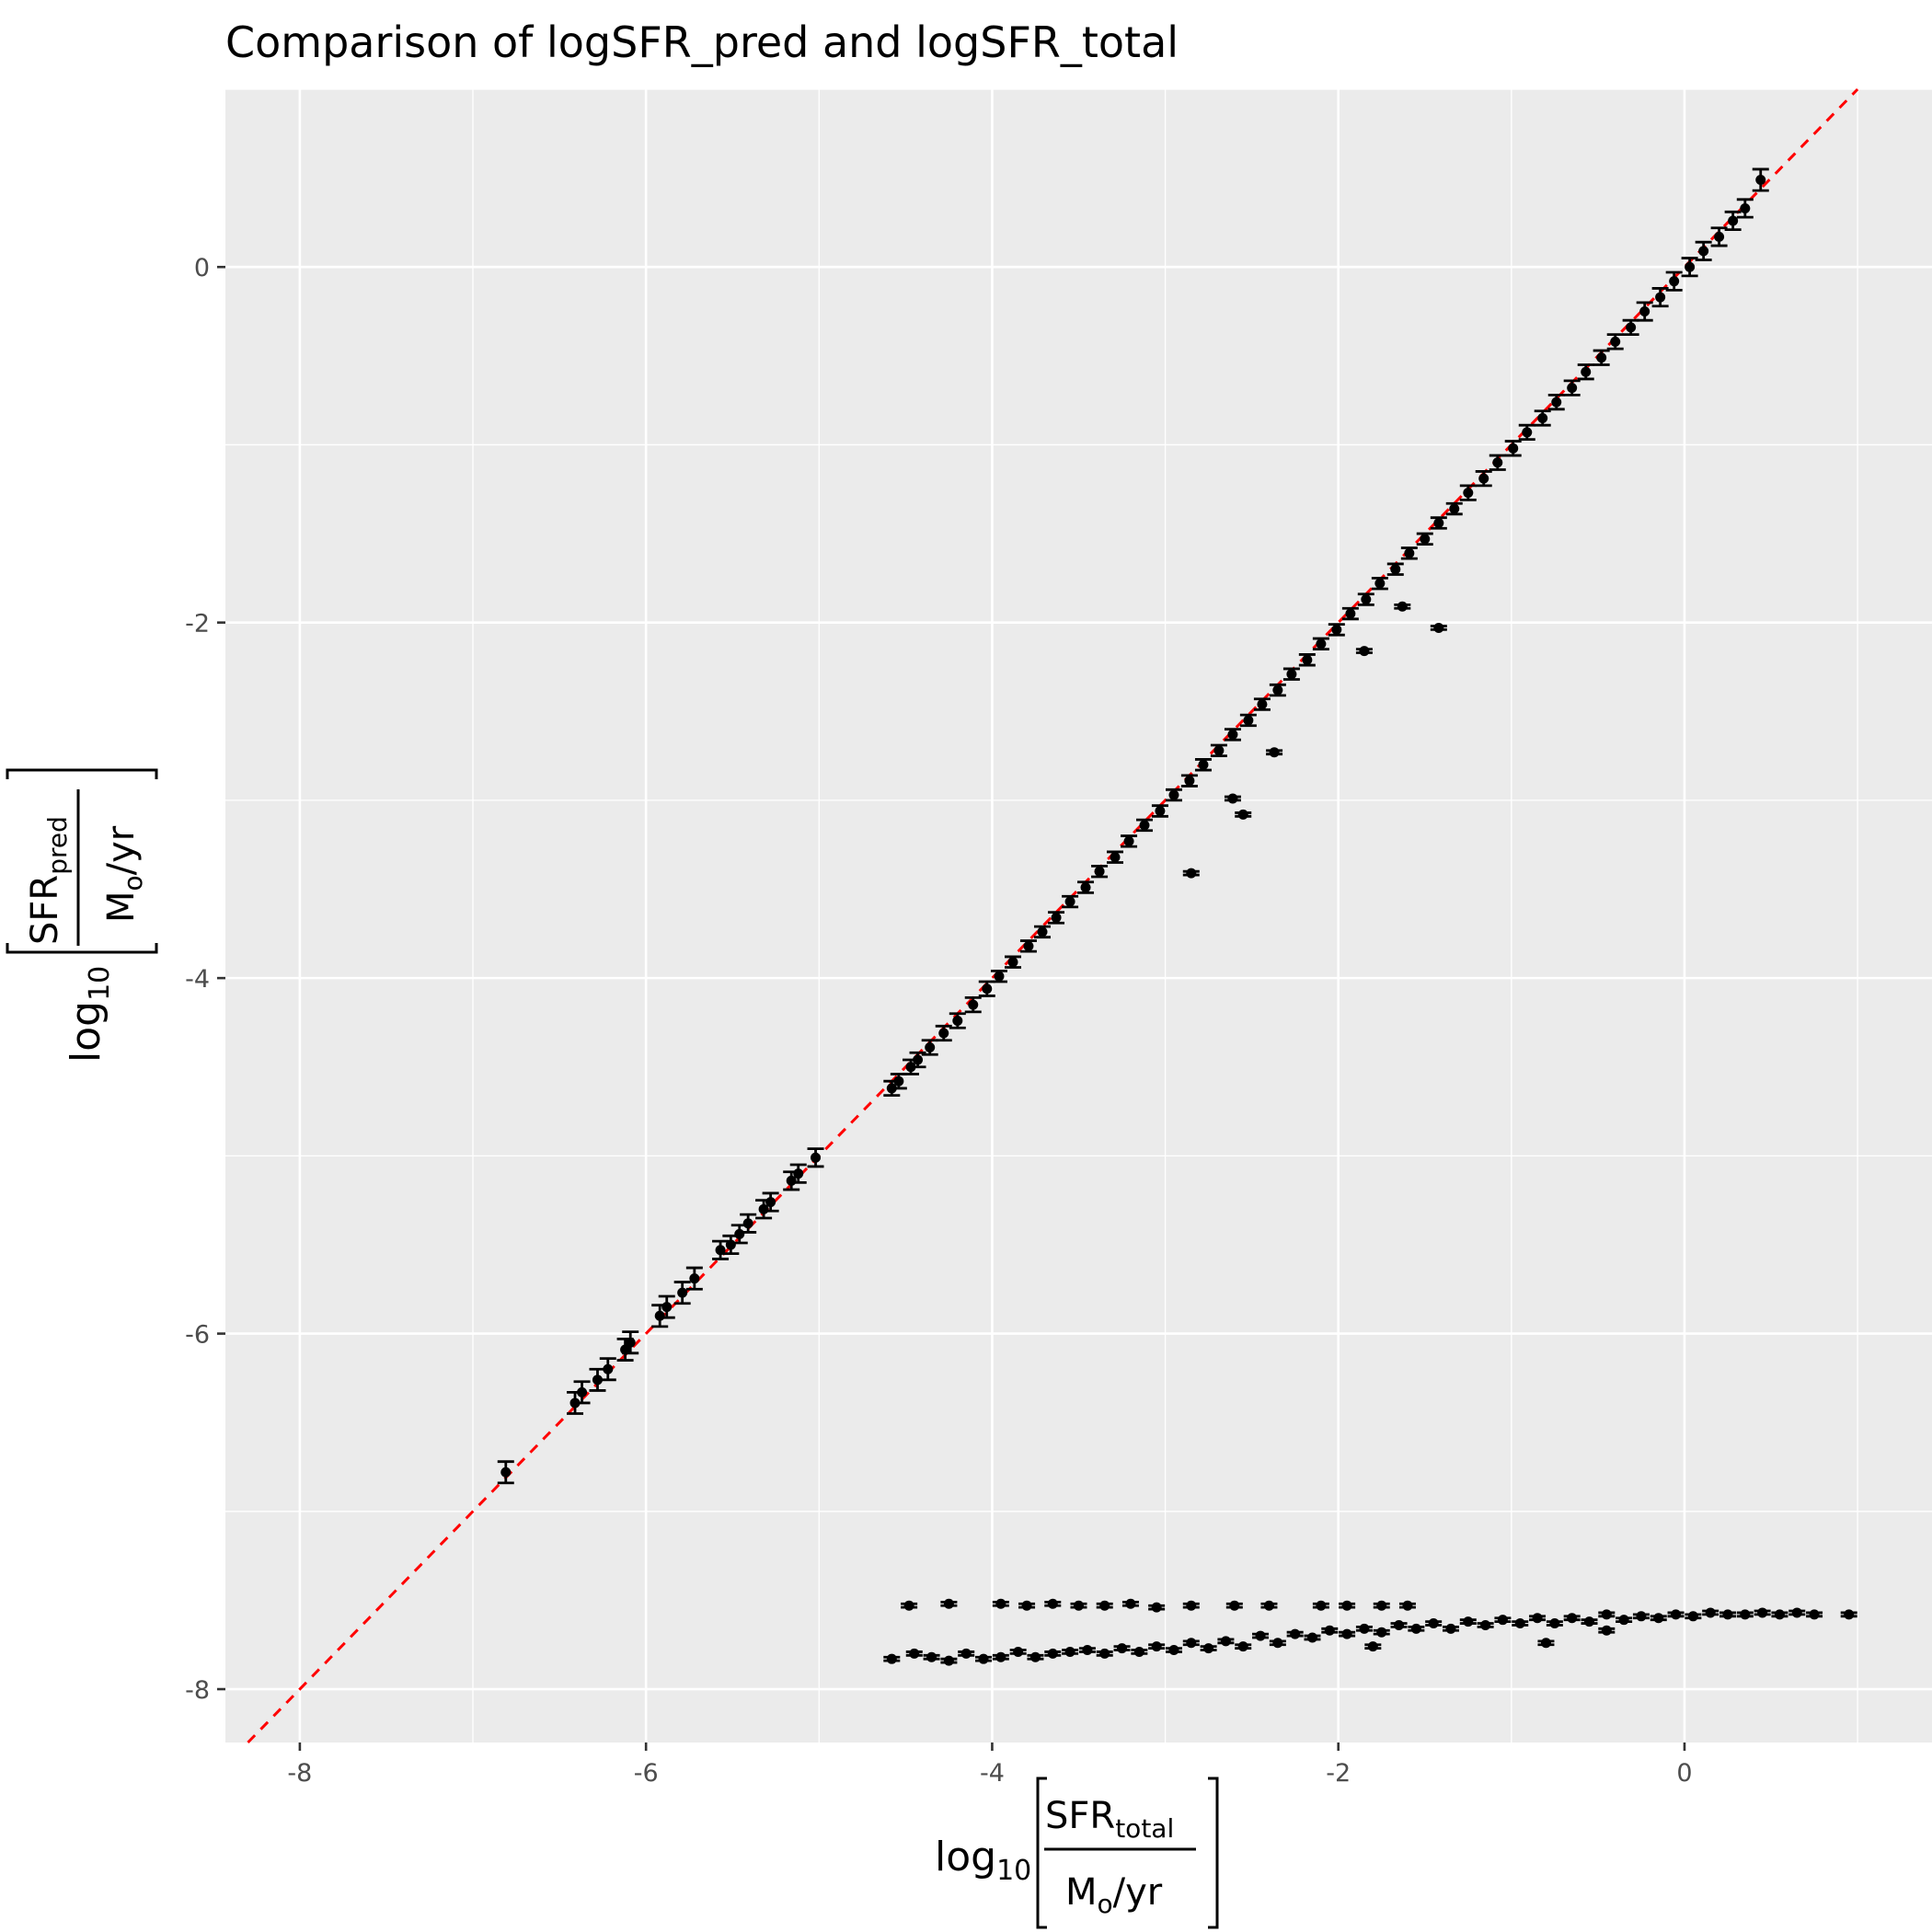  Describe the element at coordinates (202, 268) in the screenshot. I see `y-tick-label: 0` at that location.